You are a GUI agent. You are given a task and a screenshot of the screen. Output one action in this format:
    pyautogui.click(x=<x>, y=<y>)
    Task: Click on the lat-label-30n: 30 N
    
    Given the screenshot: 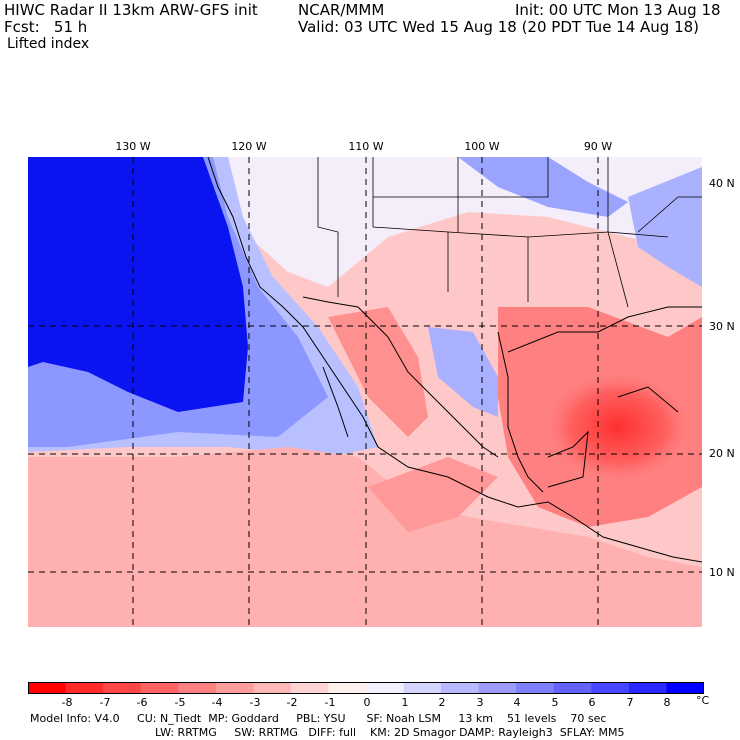 What is the action you would take?
    pyautogui.click(x=722, y=326)
    